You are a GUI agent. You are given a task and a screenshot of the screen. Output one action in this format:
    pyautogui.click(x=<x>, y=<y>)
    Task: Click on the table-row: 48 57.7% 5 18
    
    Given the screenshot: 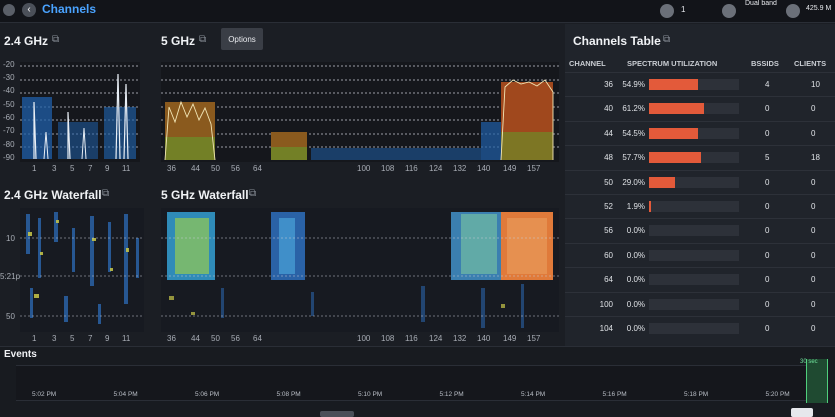 What is the action you would take?
    pyautogui.click(x=700, y=157)
    